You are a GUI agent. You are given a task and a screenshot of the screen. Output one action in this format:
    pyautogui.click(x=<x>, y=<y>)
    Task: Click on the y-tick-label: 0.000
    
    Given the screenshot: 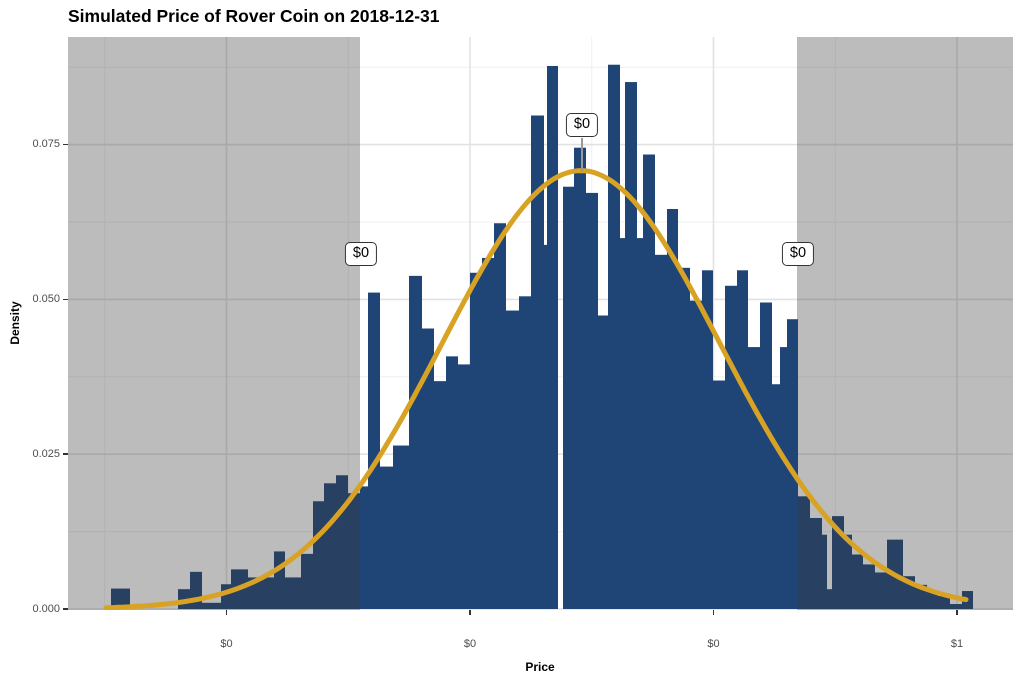 What is the action you would take?
    pyautogui.click(x=46, y=608)
    